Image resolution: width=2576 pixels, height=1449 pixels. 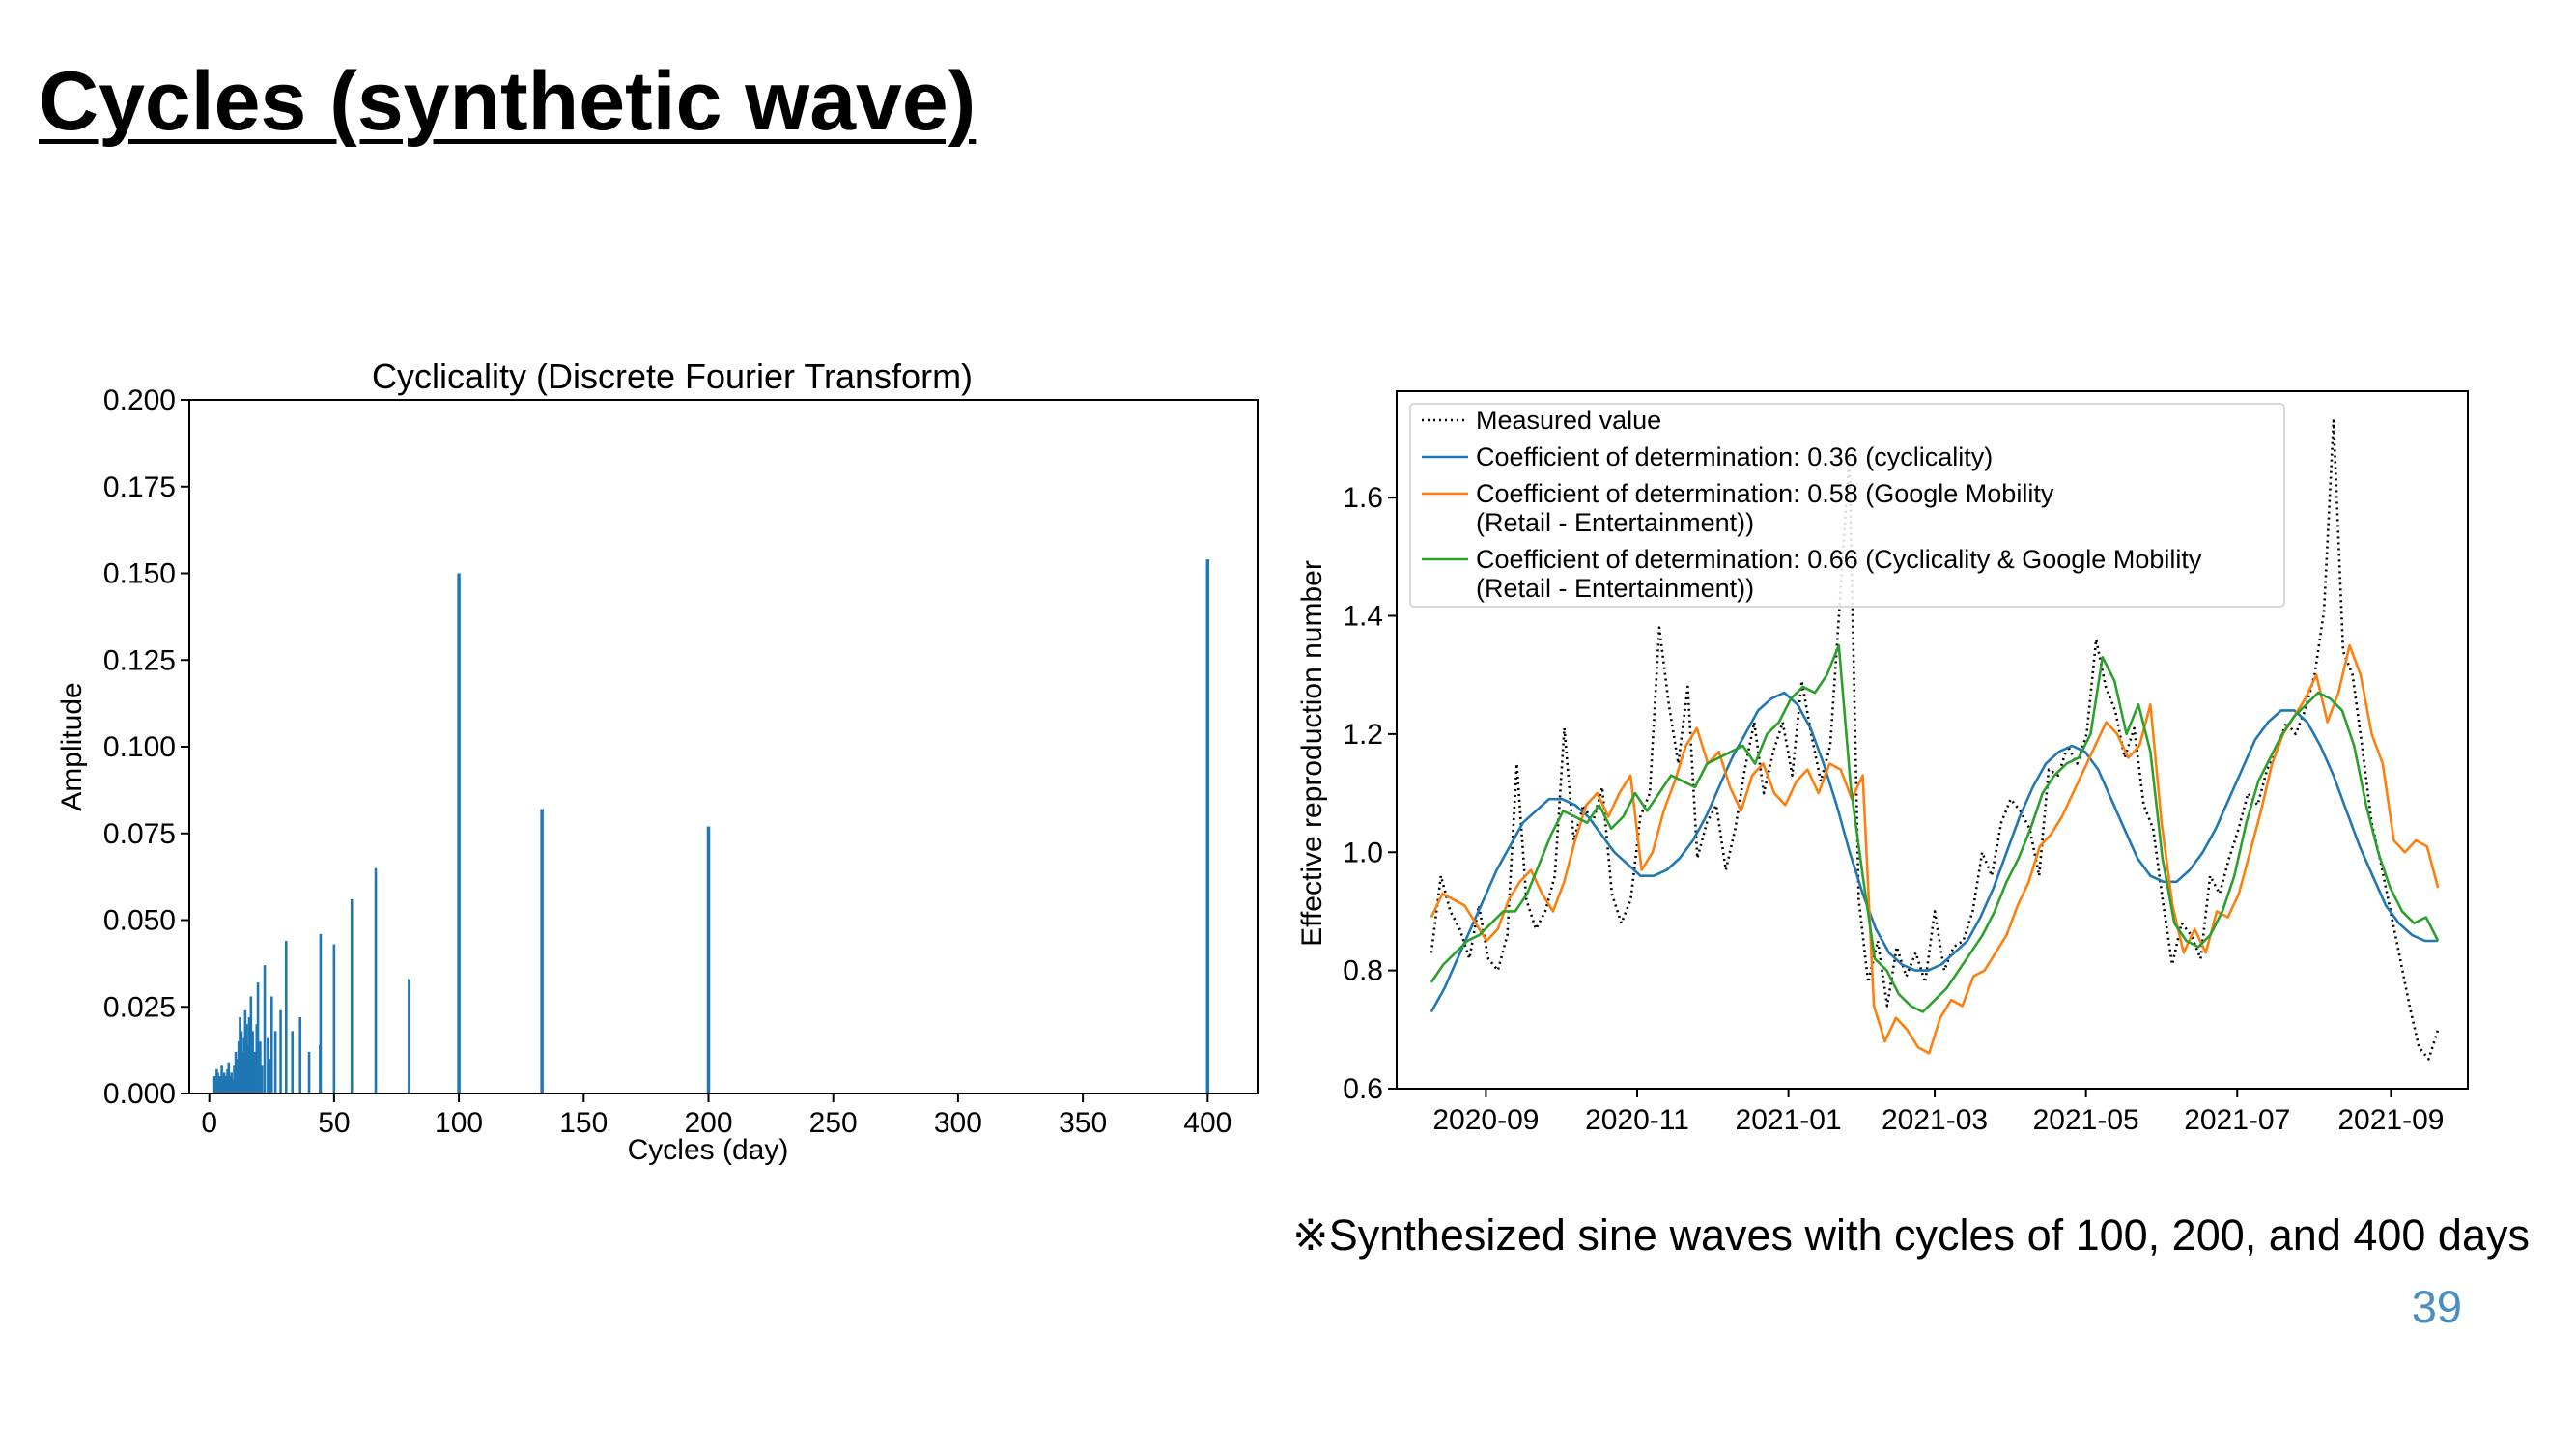 I want to click on legend-label-2: (Retail - Entertainment)), so click(x=1615, y=522).